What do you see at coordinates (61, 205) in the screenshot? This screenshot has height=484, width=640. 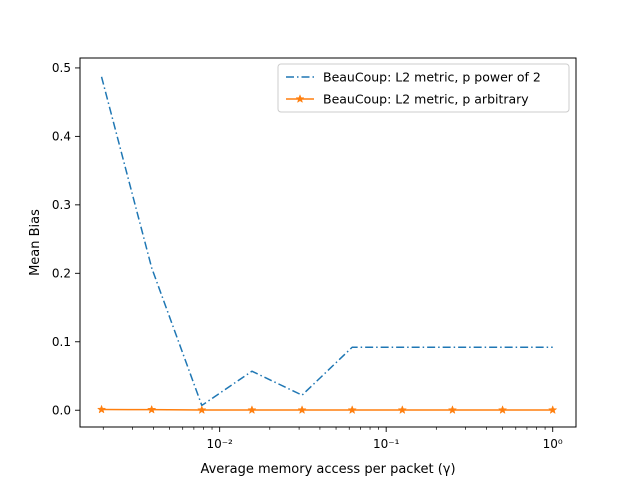 I see `y-tick-label: 0.3` at bounding box center [61, 205].